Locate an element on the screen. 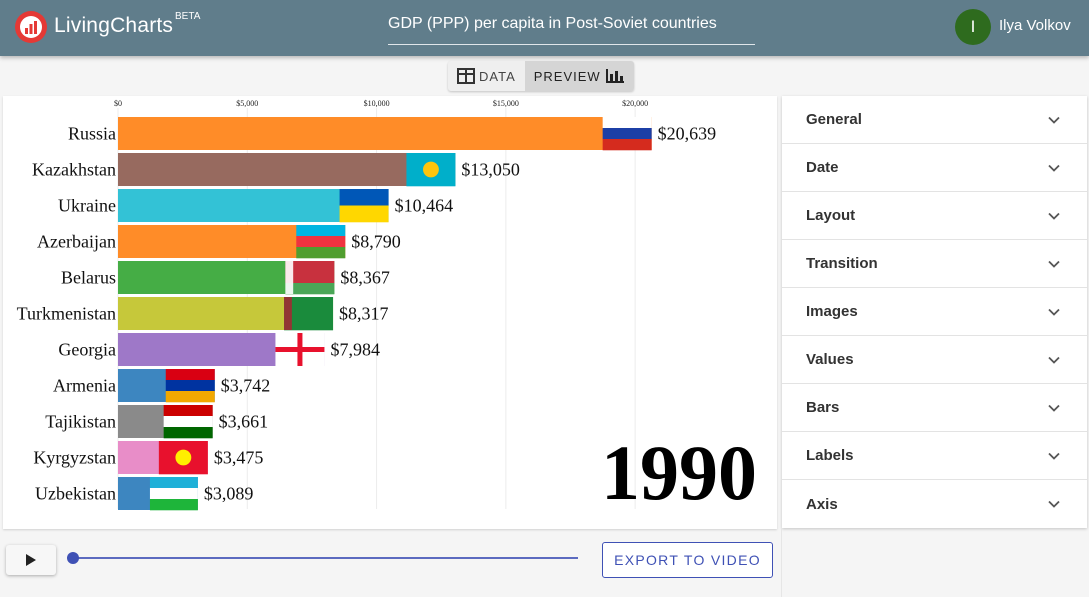  view-toggle: DATA PREVIEW is located at coordinates (541, 76).